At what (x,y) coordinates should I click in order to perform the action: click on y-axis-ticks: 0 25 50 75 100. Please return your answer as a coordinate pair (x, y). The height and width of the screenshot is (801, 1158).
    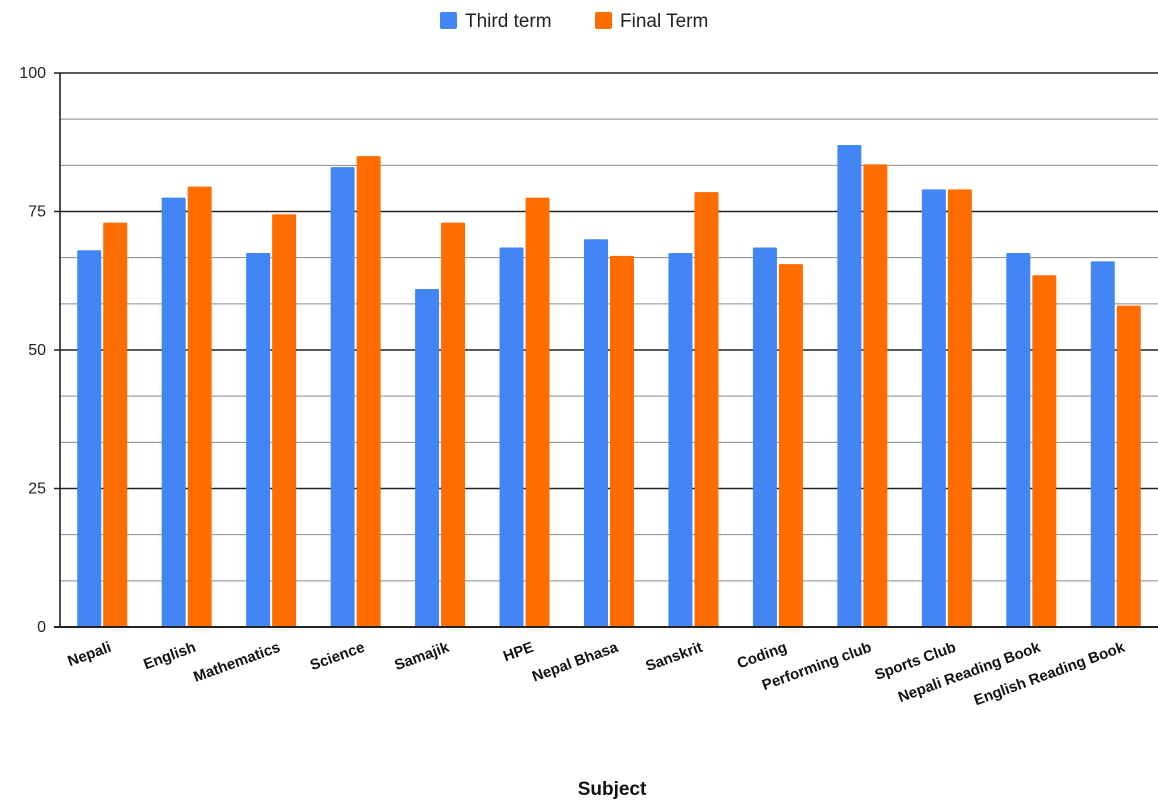
    Looking at the image, I should click on (32, 350).